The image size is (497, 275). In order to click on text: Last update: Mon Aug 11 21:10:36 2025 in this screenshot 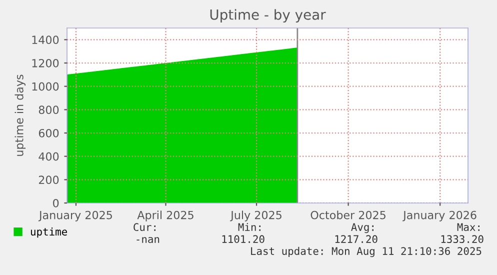, I will do `click(366, 252)`.